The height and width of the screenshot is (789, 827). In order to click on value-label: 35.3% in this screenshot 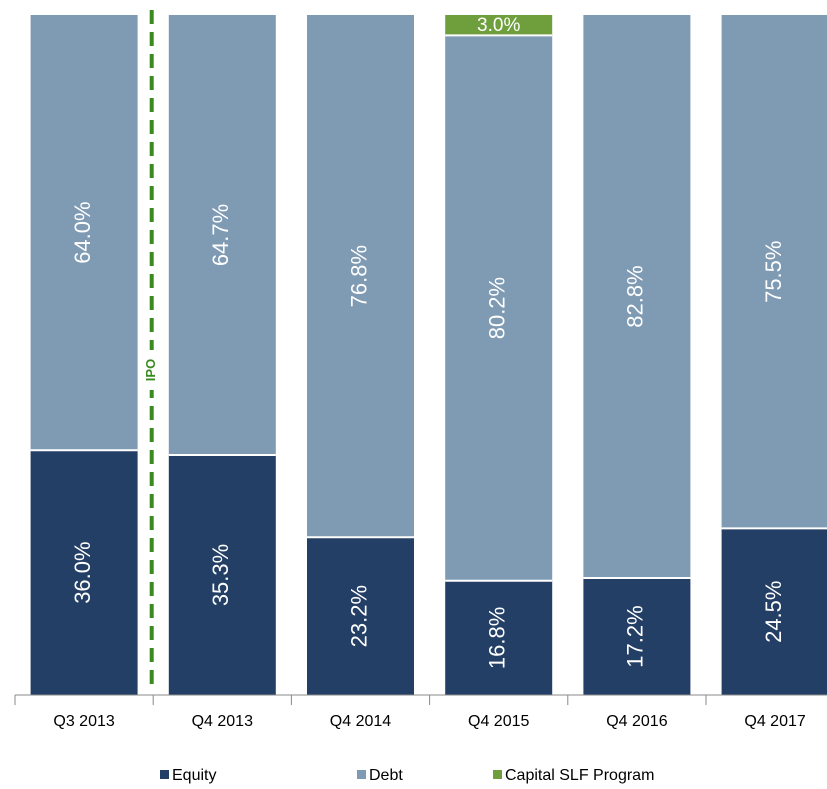, I will do `click(220, 575)`.